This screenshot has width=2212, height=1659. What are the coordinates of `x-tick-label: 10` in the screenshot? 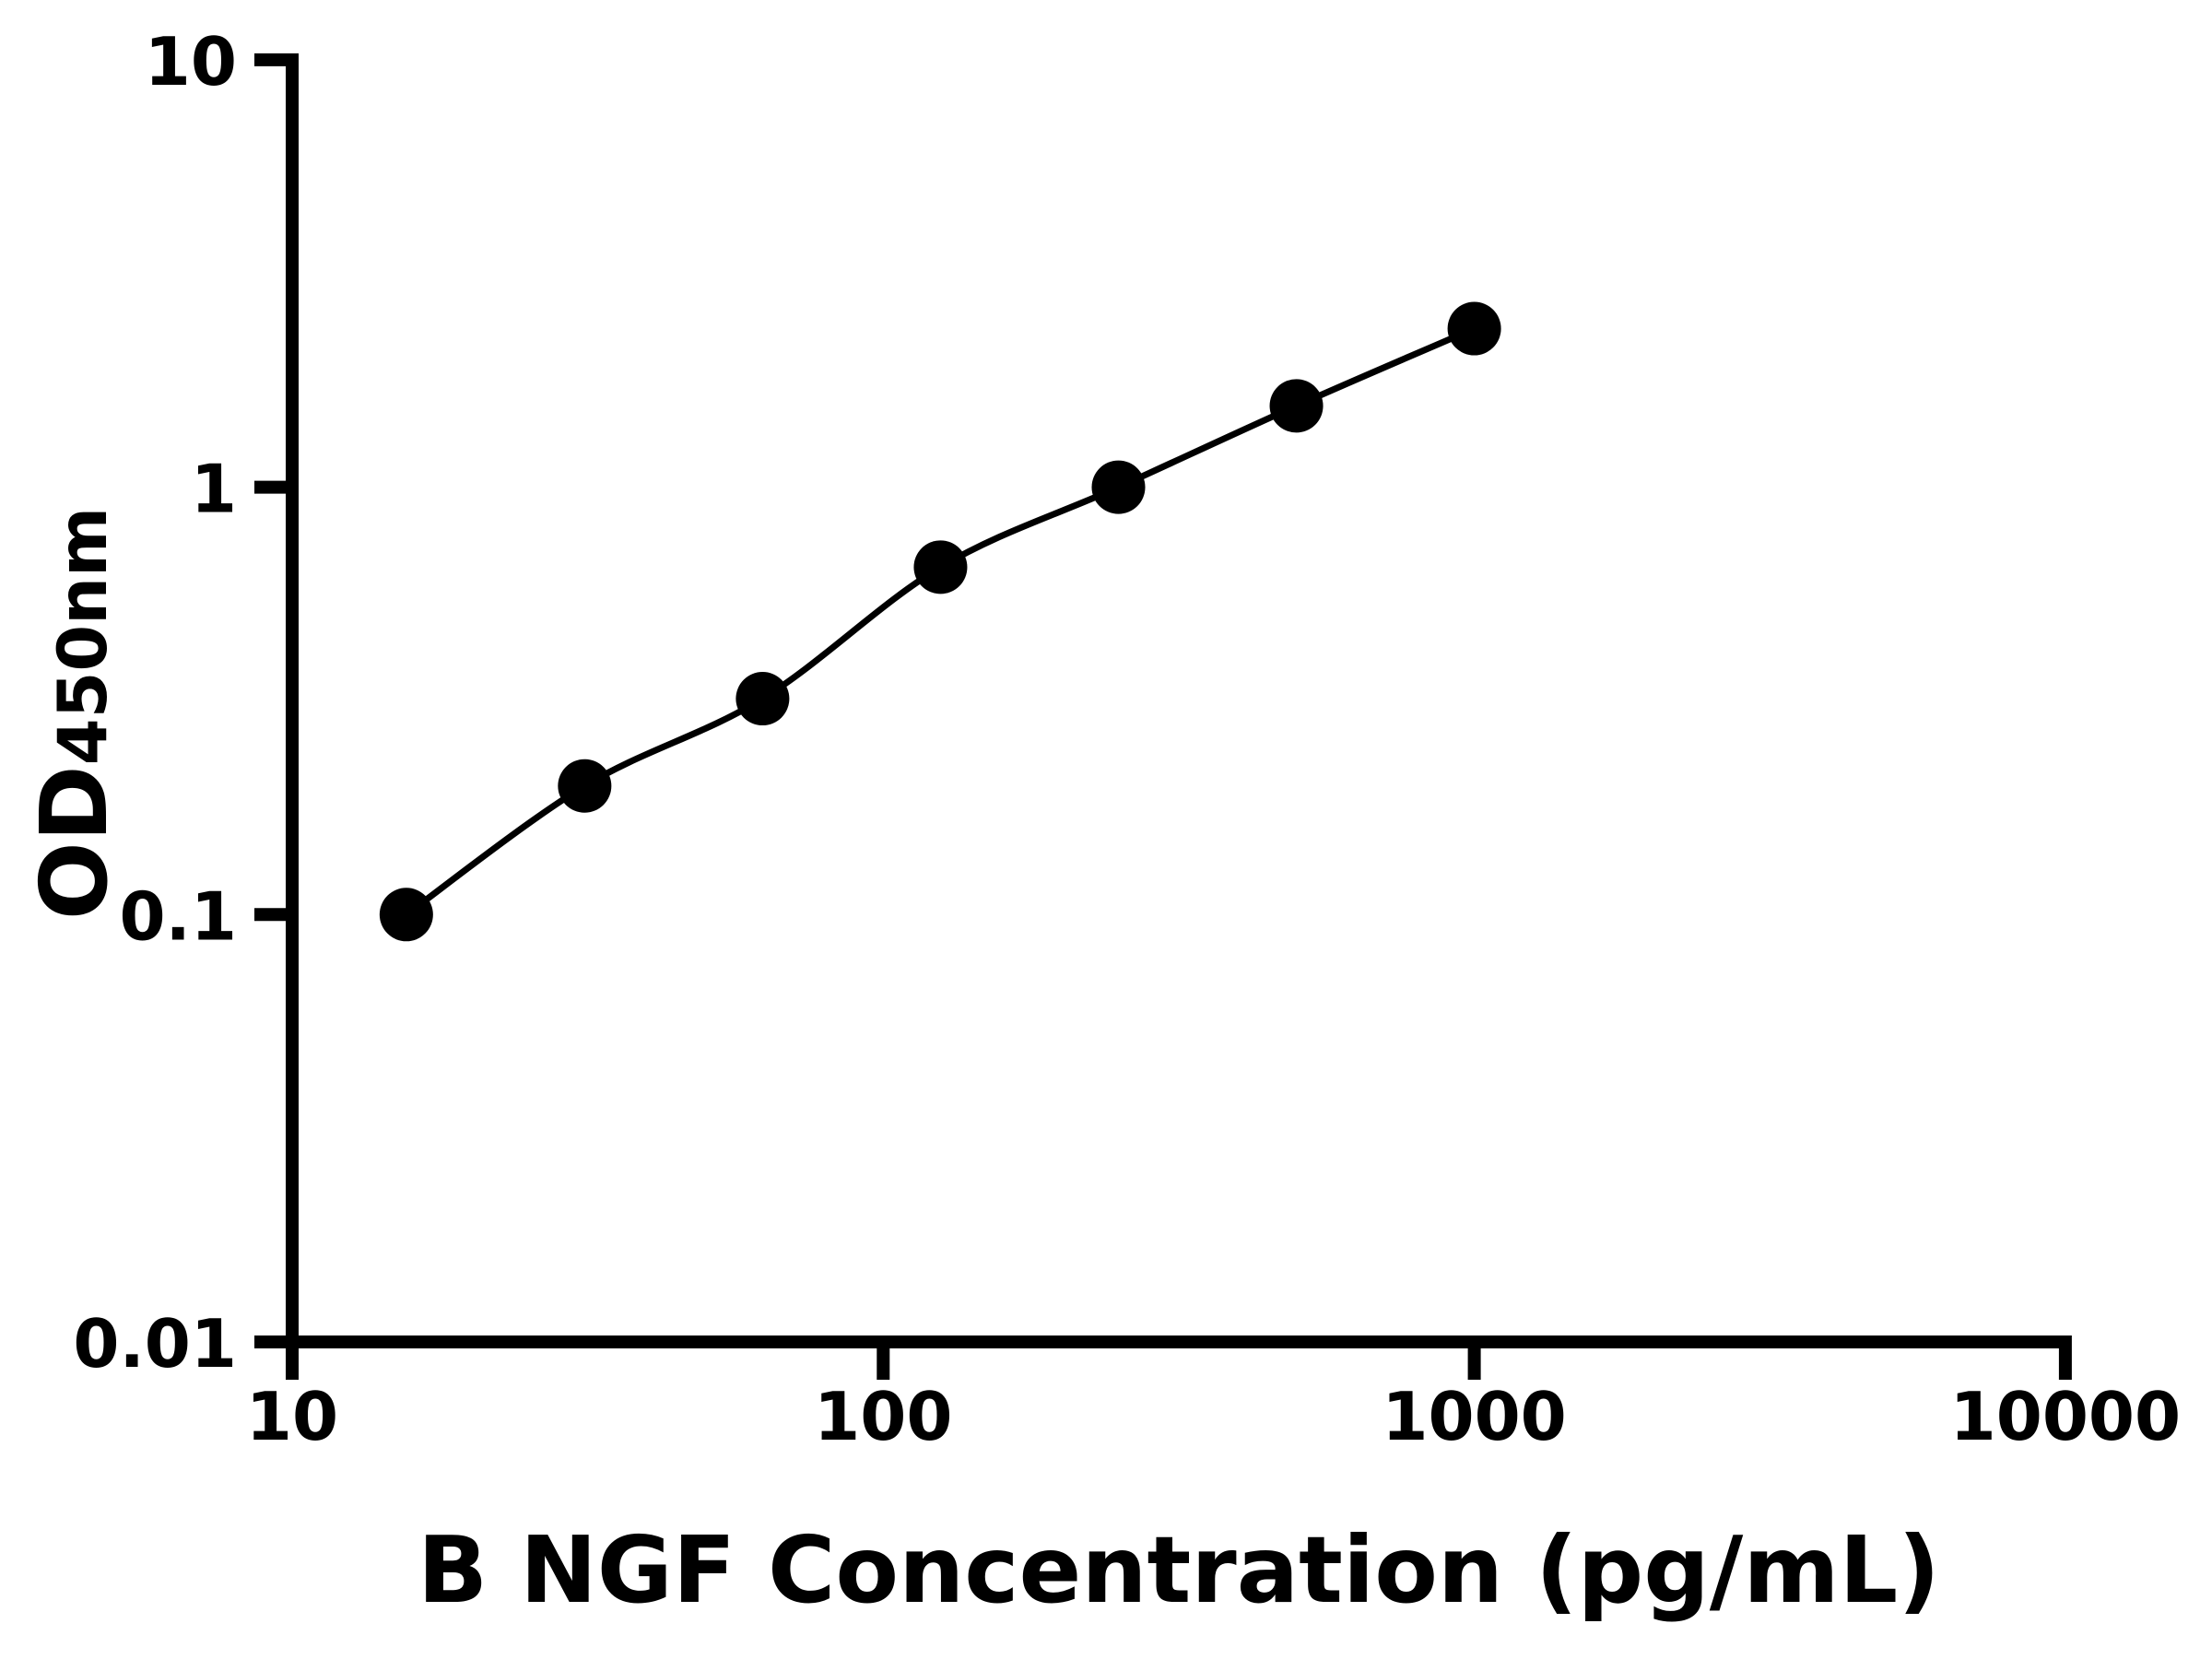 It's located at (292, 1416).